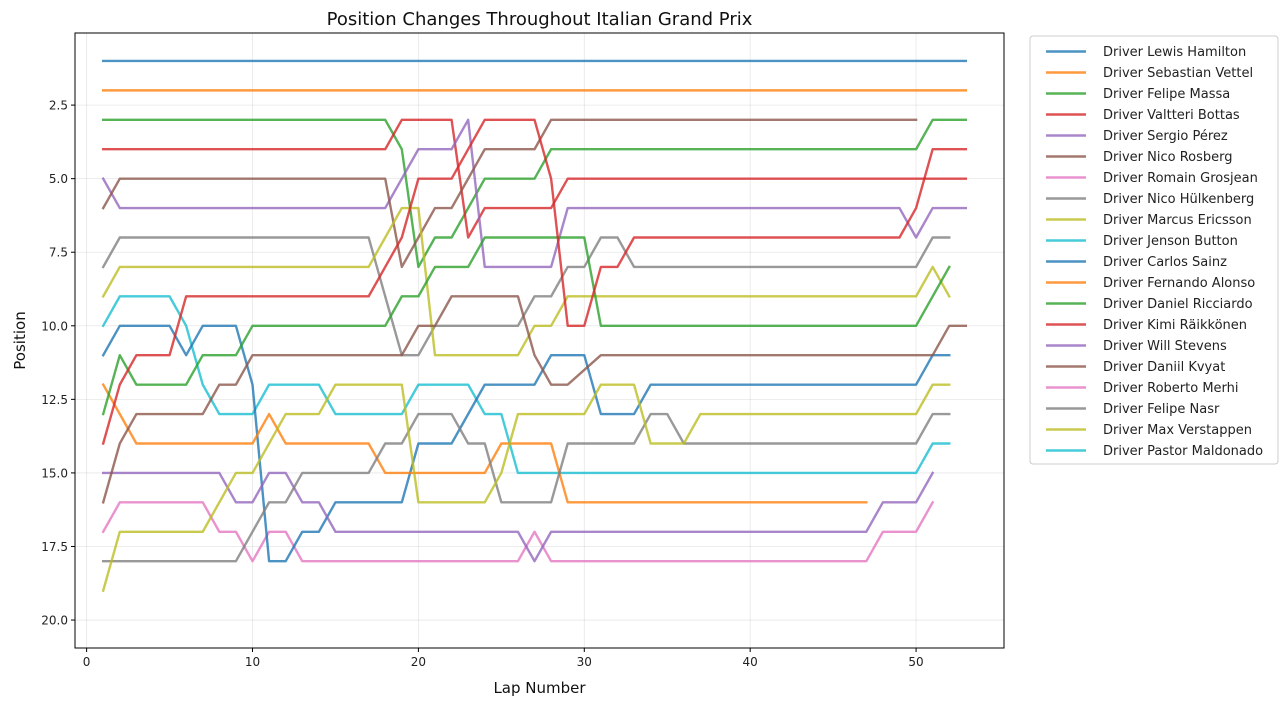 This screenshot has width=1288, height=706. What do you see at coordinates (1166, 94) in the screenshot?
I see `legend-item-label: Driver Felipe Massa` at bounding box center [1166, 94].